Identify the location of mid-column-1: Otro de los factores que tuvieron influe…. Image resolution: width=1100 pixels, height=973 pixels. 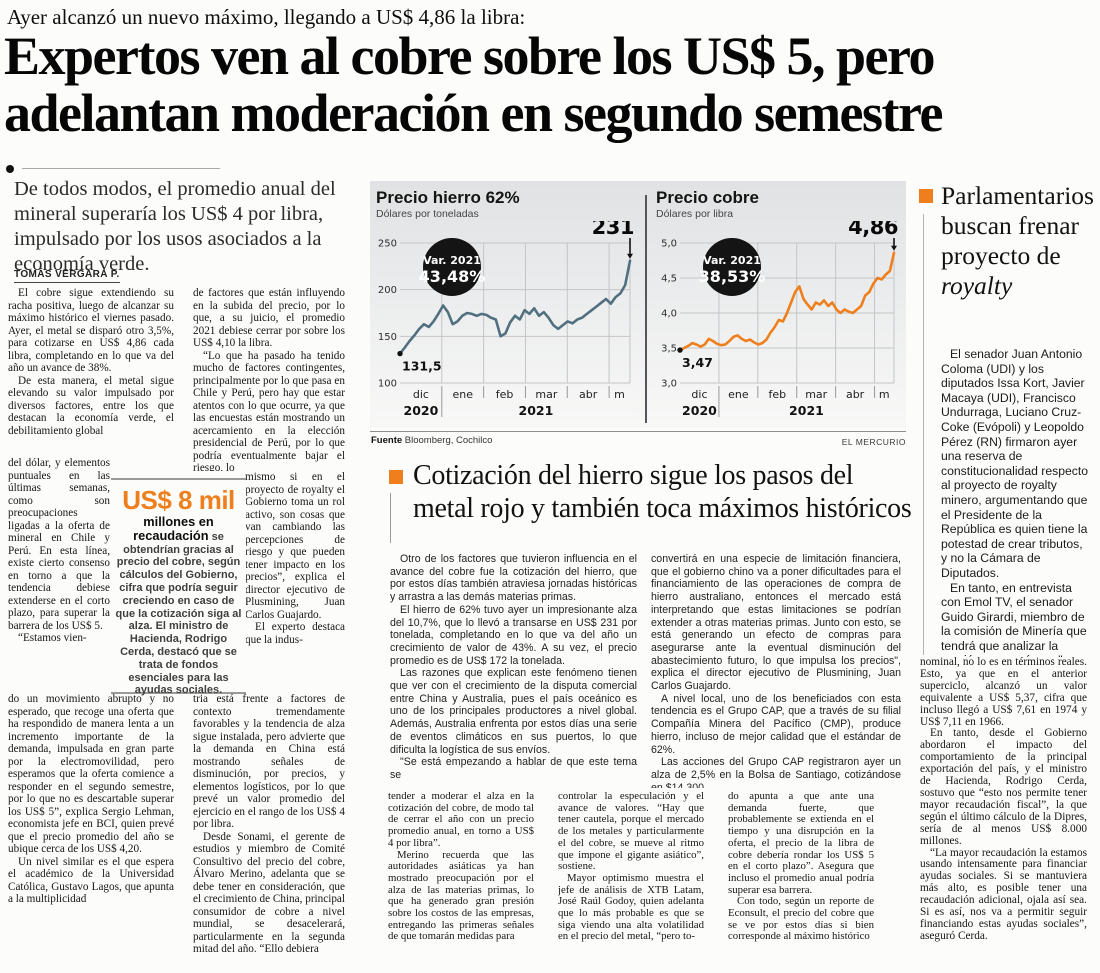
(513, 670).